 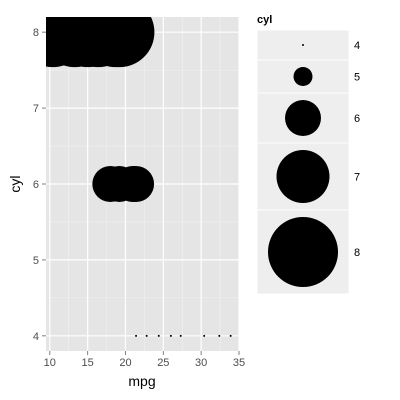 I want to click on legend-title: cyl, so click(x=264, y=20).